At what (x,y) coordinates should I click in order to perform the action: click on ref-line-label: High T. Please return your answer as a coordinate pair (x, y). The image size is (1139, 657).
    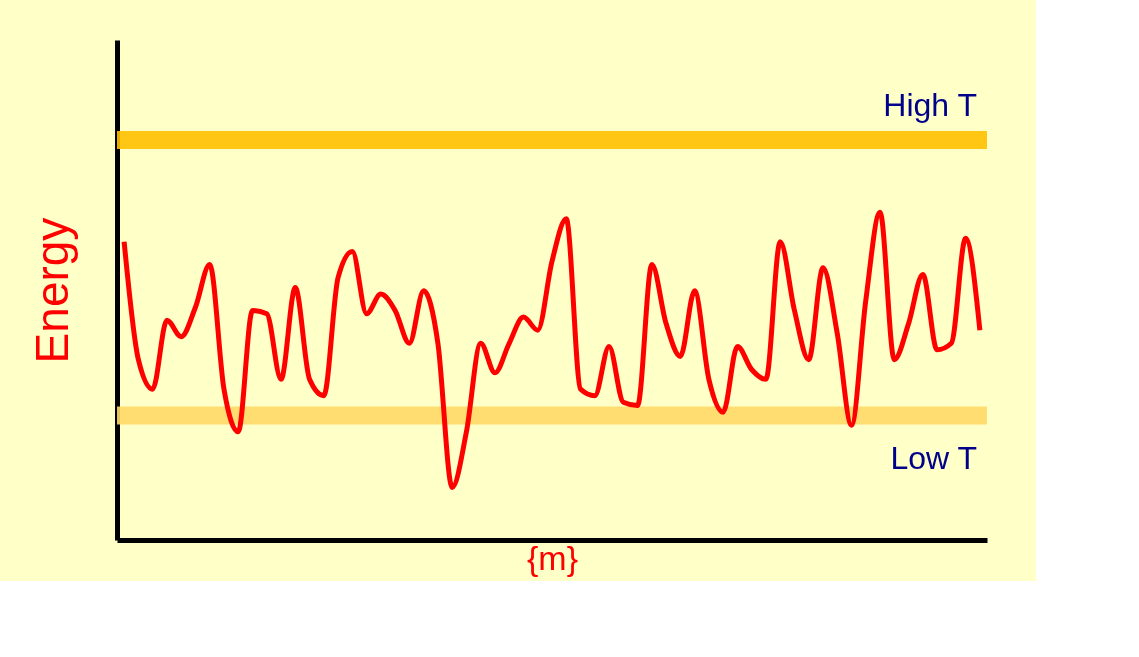
    Looking at the image, I should click on (930, 105).